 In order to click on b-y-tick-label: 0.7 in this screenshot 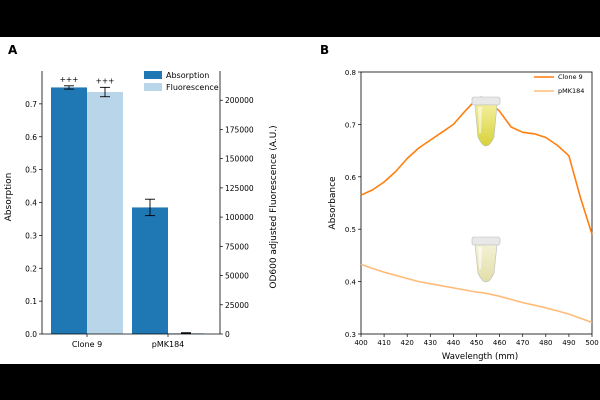, I will do `click(350, 125)`.